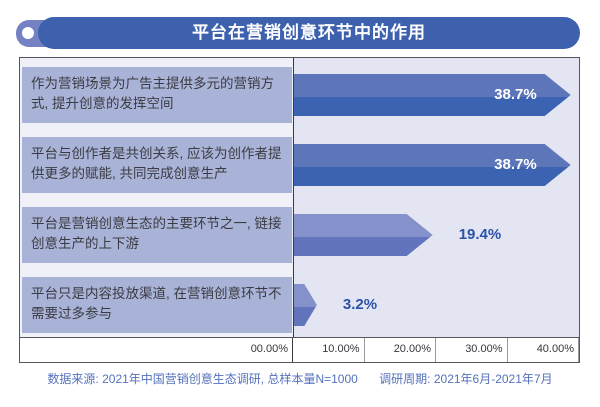 The width and height of the screenshot is (600, 407). What do you see at coordinates (400, 350) in the screenshot?
I see `x-axis-tick-20.00%: 20.00%` at bounding box center [400, 350].